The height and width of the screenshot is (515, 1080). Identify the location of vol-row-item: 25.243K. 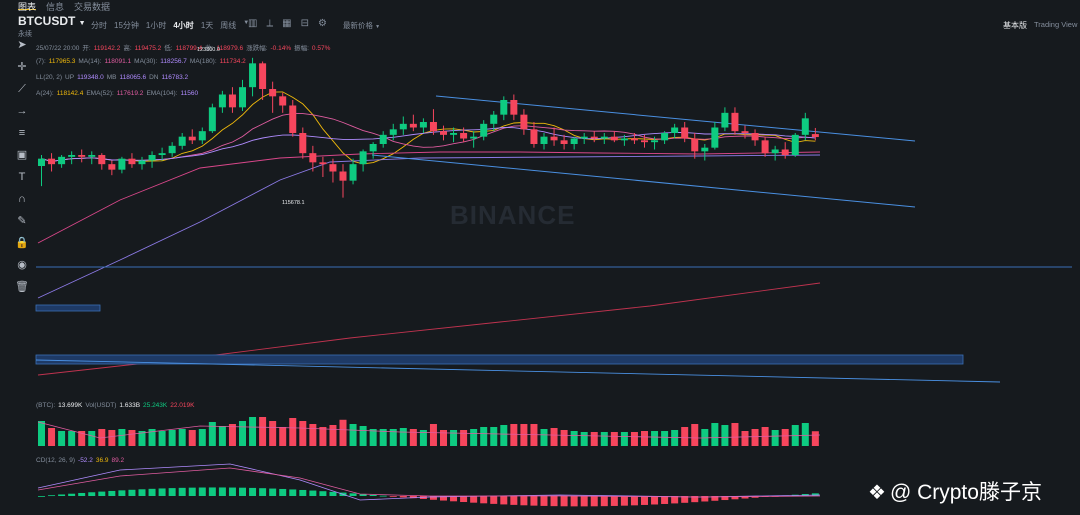
(155, 405).